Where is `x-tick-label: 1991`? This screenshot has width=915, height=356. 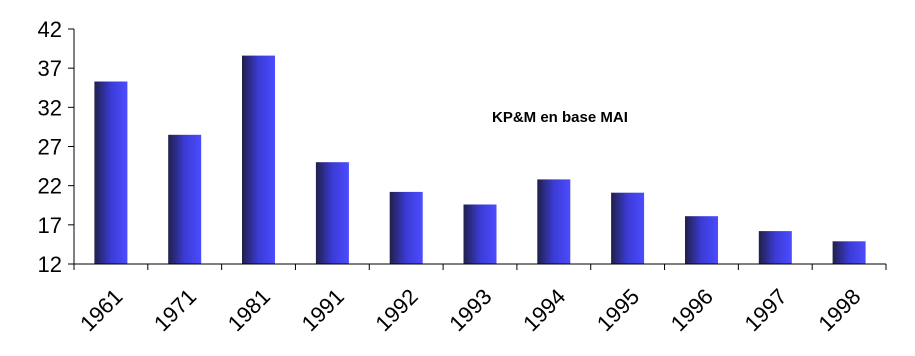
x-tick-label: 1991 is located at coordinates (323, 310).